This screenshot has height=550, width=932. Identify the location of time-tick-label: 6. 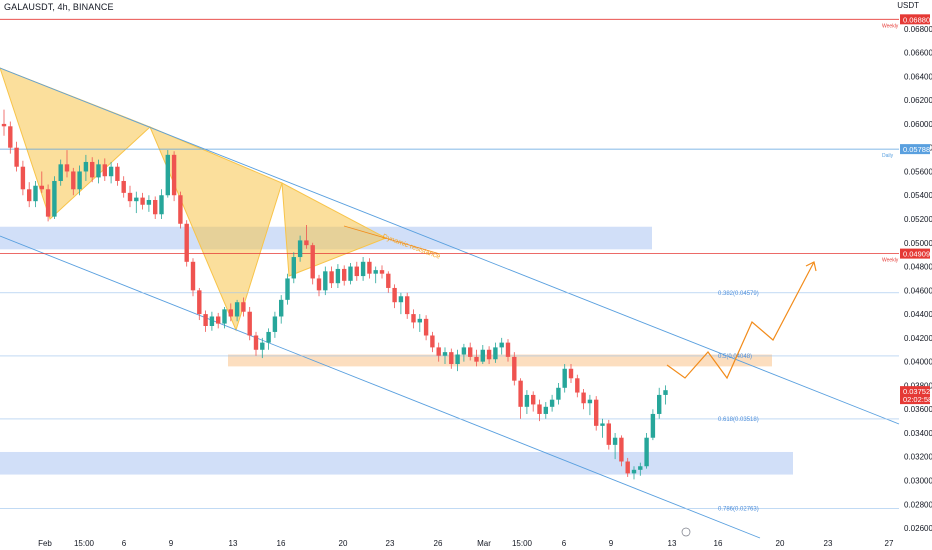
(124, 543).